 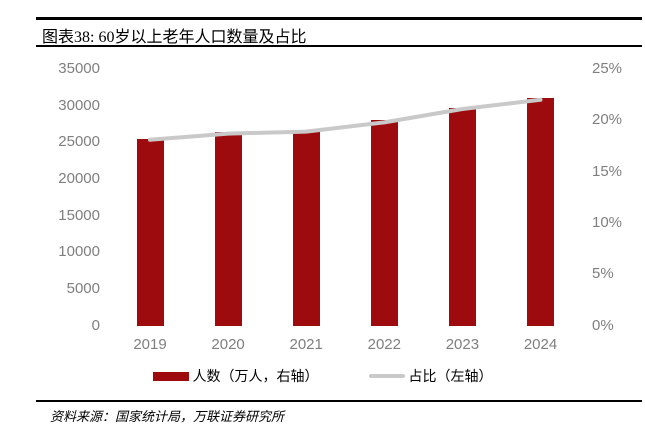 I want to click on legend-item-line: 占比（左轴）, so click(x=430, y=376).